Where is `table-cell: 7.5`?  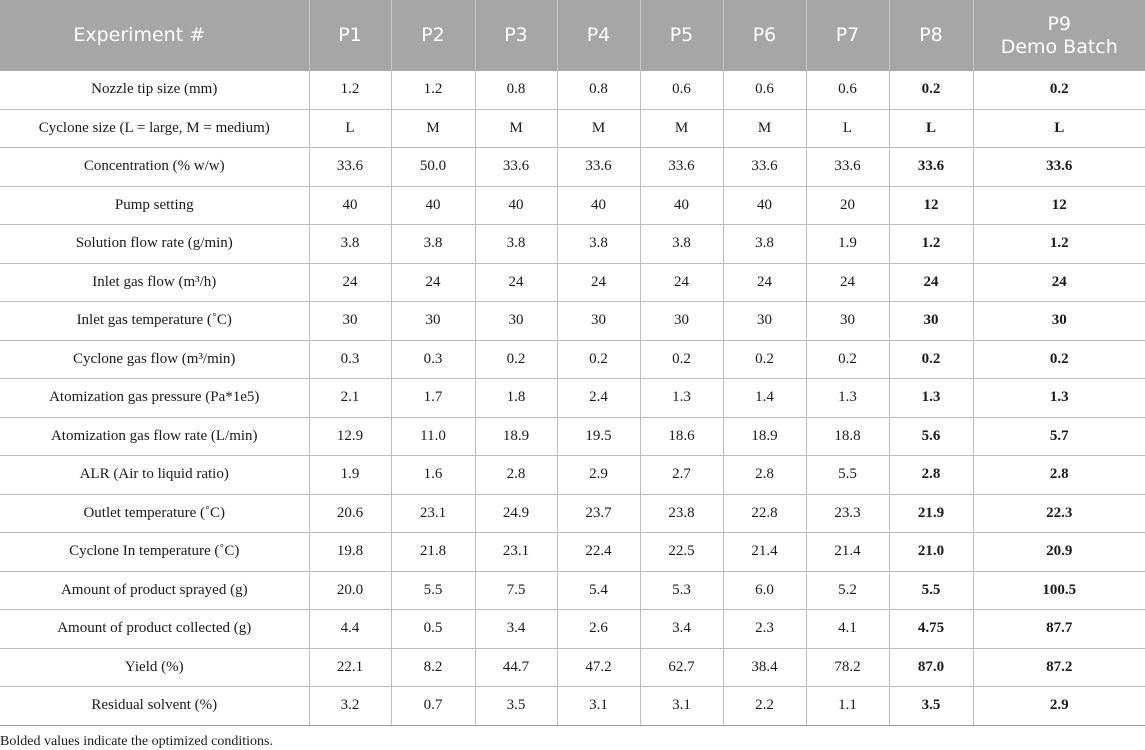
table-cell: 7.5 is located at coordinates (516, 590).